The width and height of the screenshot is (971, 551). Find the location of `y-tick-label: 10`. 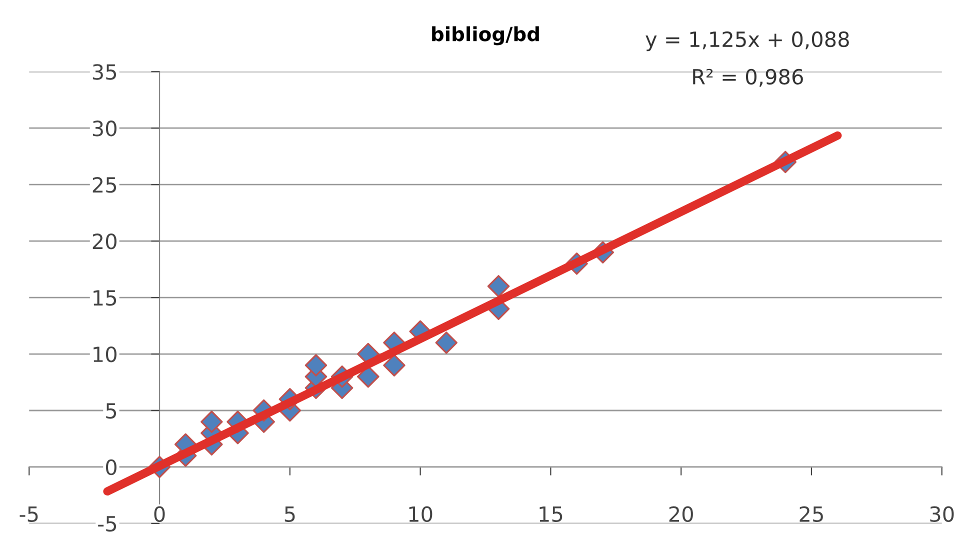

y-tick-label: 10 is located at coordinates (105, 354).